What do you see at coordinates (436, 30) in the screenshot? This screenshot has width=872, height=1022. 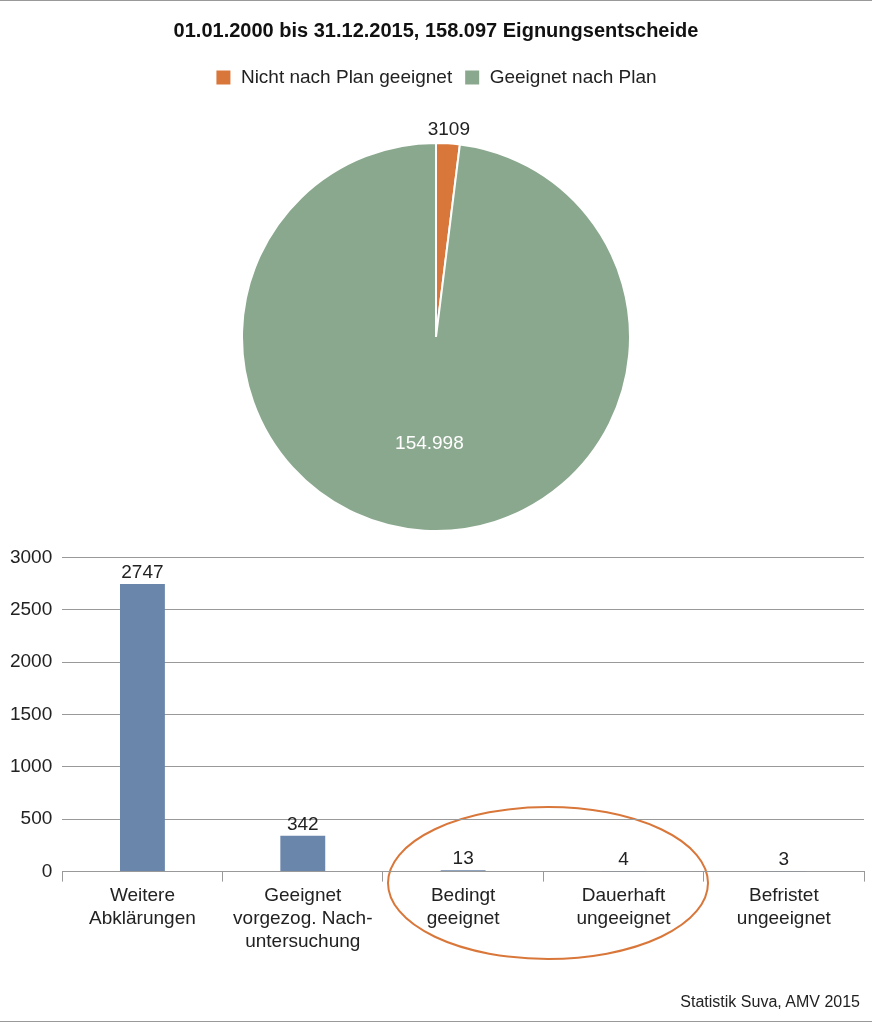 I see `chart-title: 01.01.2000 bis 31.12.2015, 158.097 Eignungsentscheide` at bounding box center [436, 30].